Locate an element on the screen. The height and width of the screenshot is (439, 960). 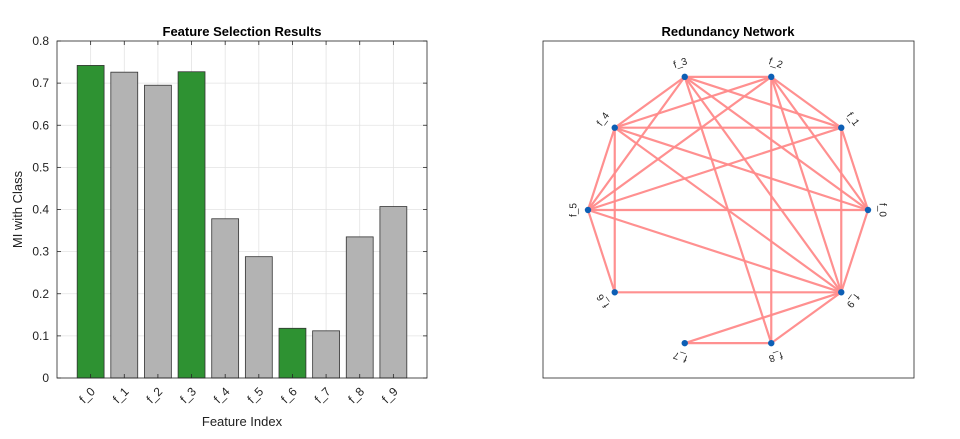
bar-x-tick-label: f_4 is located at coordinates (222, 395).